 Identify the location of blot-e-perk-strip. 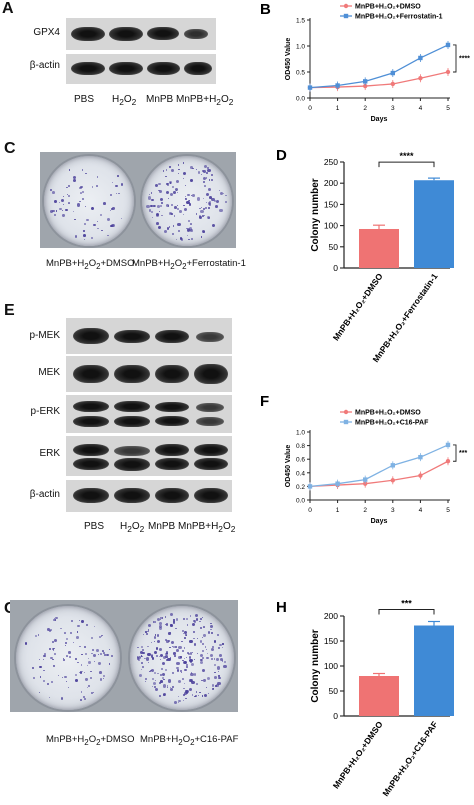
(149, 414).